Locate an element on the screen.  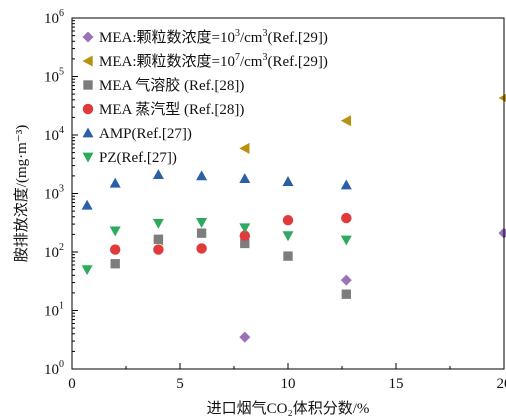
data-point-s3-p5 is located at coordinates (346, 218).